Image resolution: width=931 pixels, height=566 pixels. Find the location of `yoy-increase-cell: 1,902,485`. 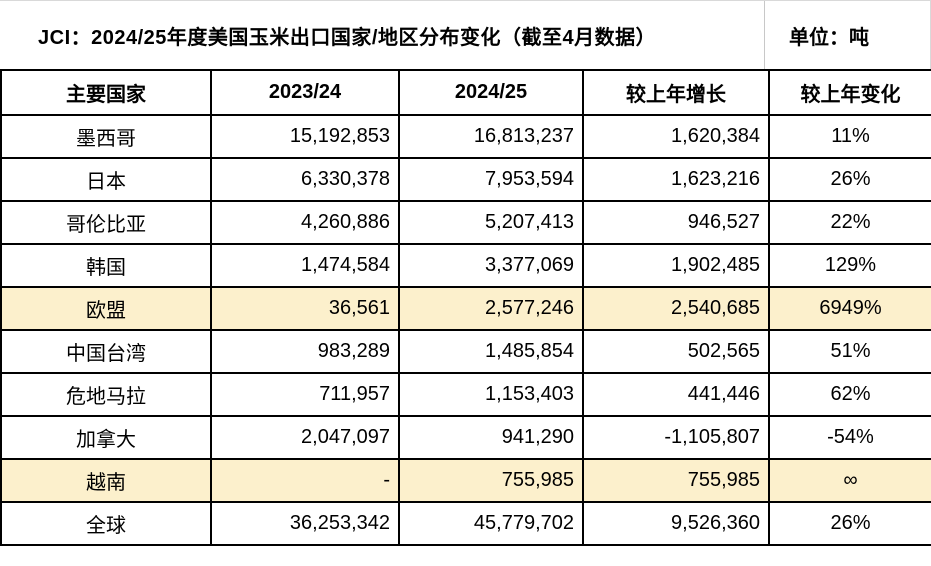

yoy-increase-cell: 1,902,485 is located at coordinates (676, 265).